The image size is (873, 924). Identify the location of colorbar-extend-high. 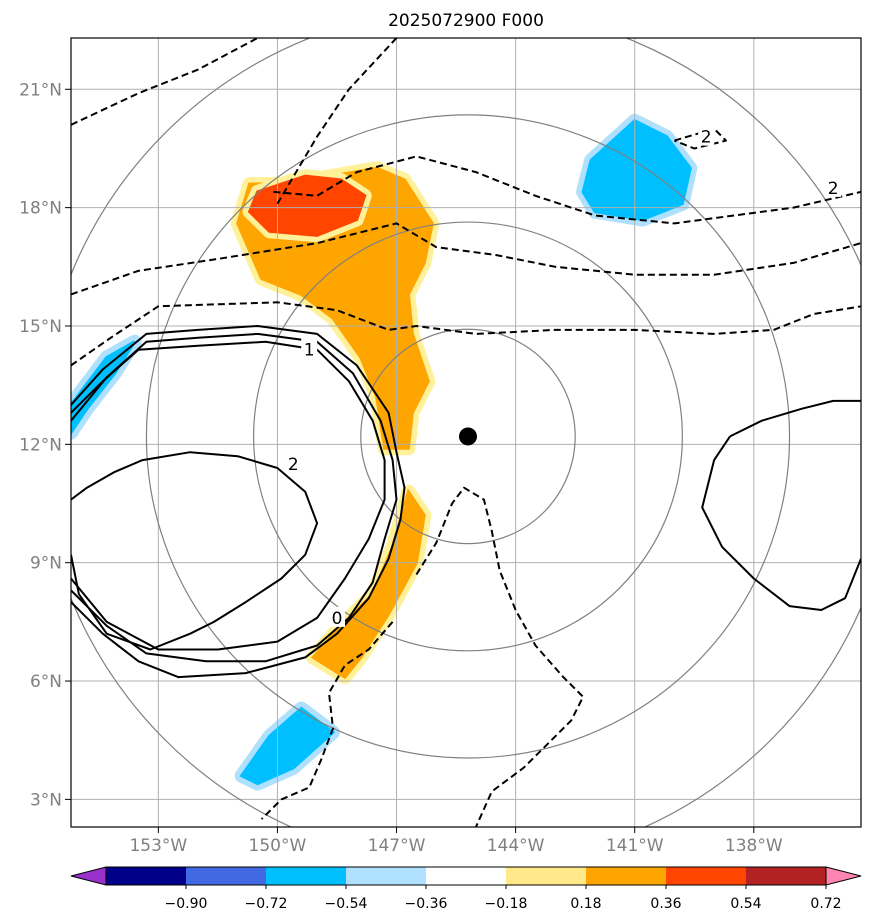
(843, 876).